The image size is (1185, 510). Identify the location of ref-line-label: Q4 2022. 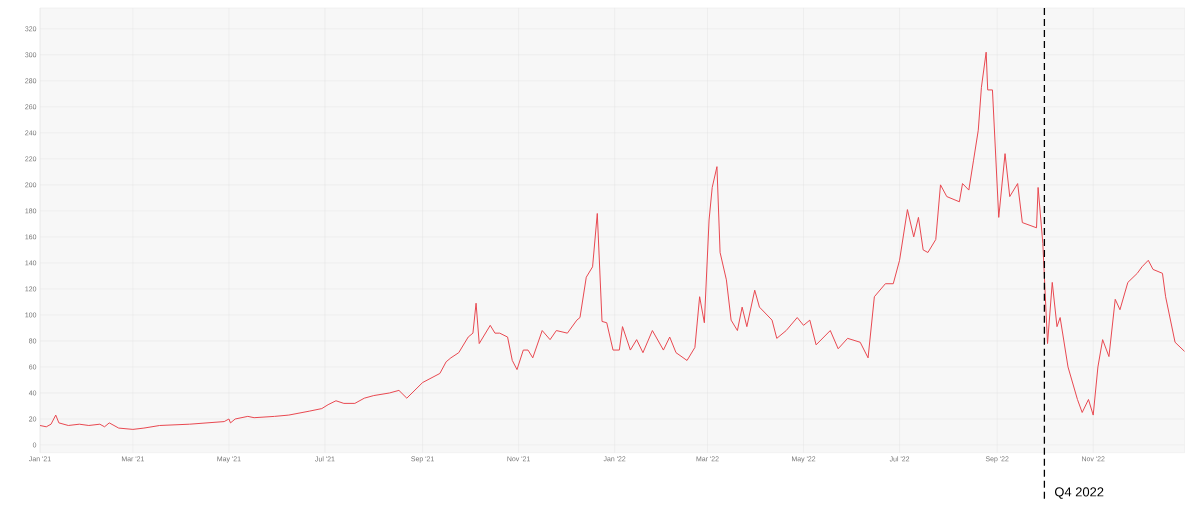
(1079, 493).